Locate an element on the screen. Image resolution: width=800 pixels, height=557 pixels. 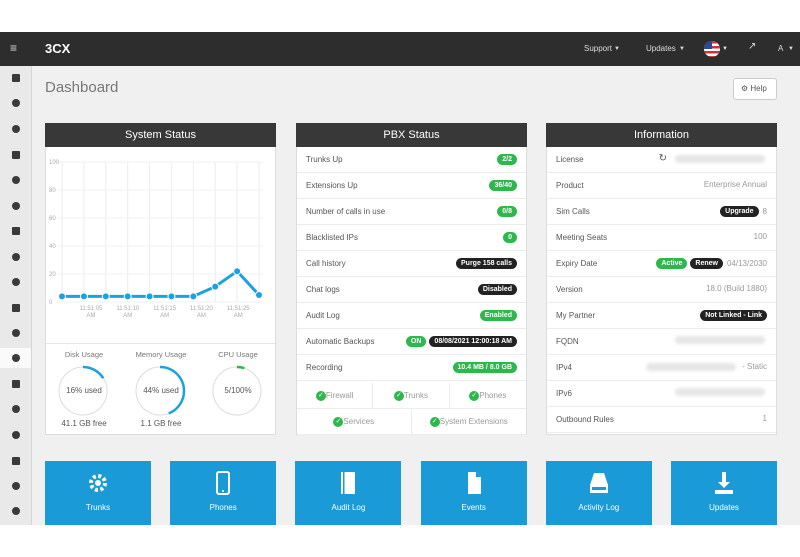
tile: Trunks is located at coordinates (98, 493).